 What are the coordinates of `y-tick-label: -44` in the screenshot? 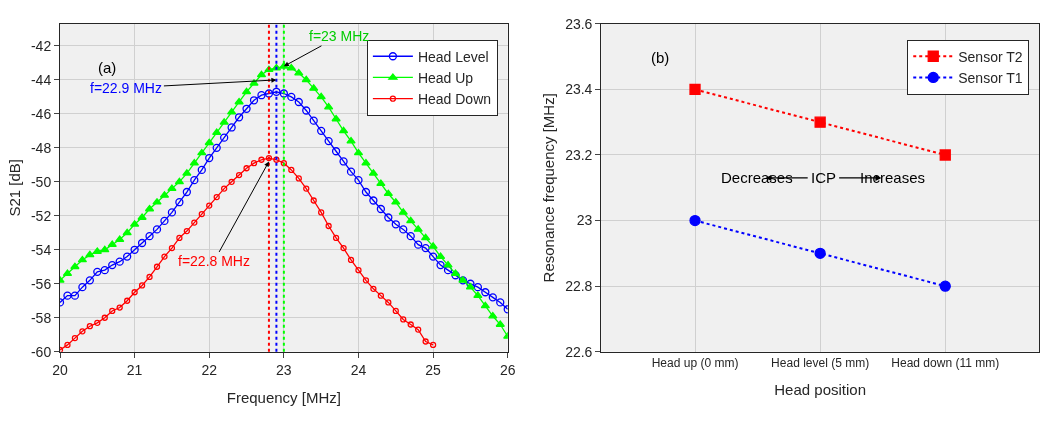 It's located at (41, 79).